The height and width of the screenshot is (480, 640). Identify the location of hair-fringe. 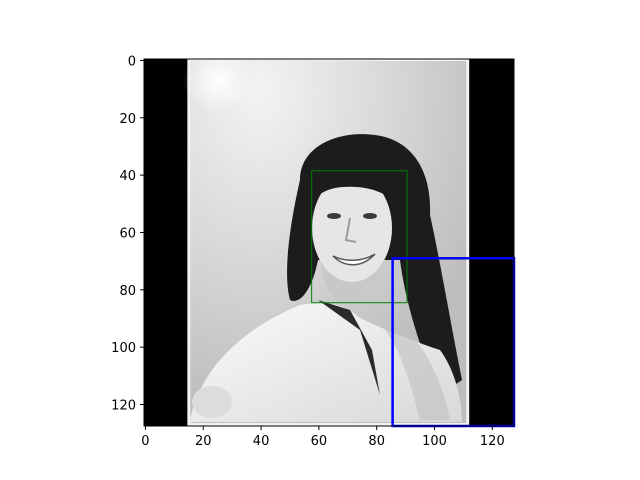
(355, 185).